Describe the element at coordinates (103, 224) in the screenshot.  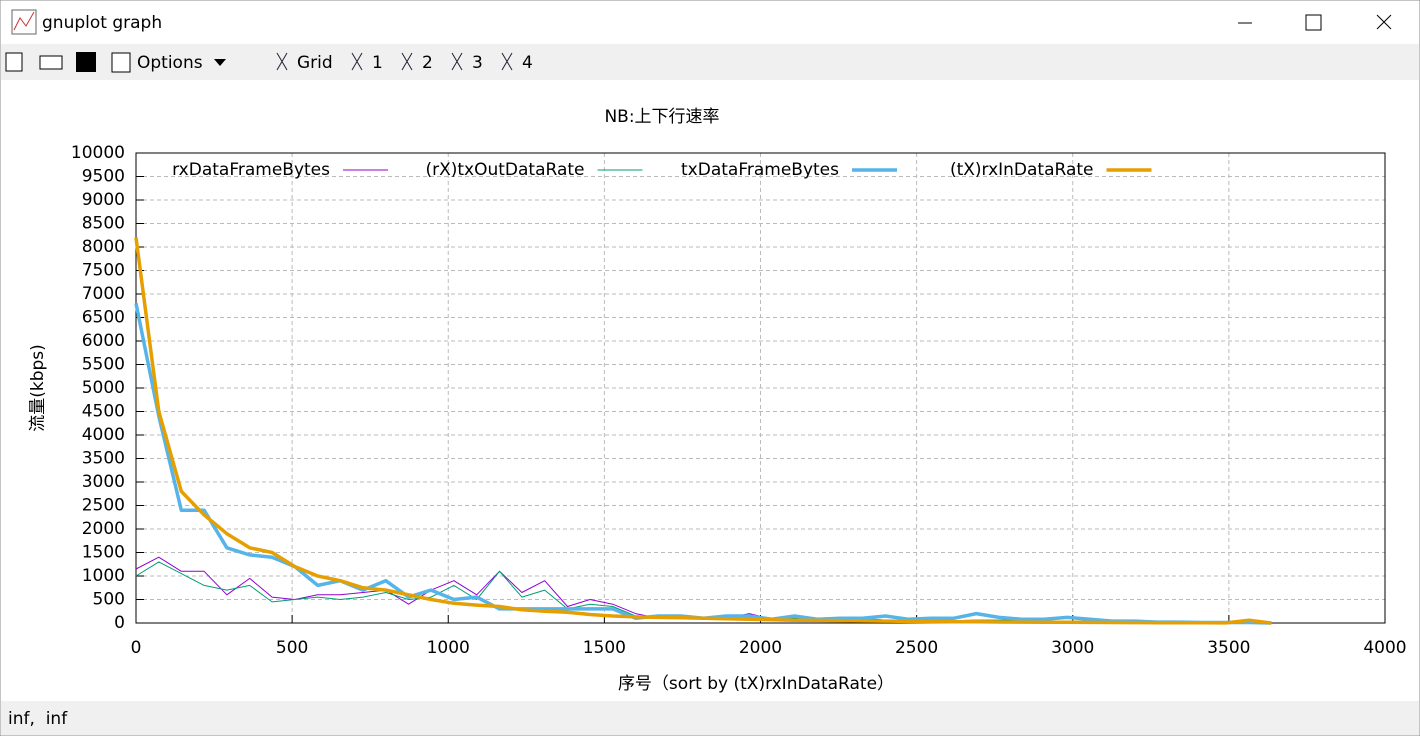
I see `y-tick-label: 8500` at that location.